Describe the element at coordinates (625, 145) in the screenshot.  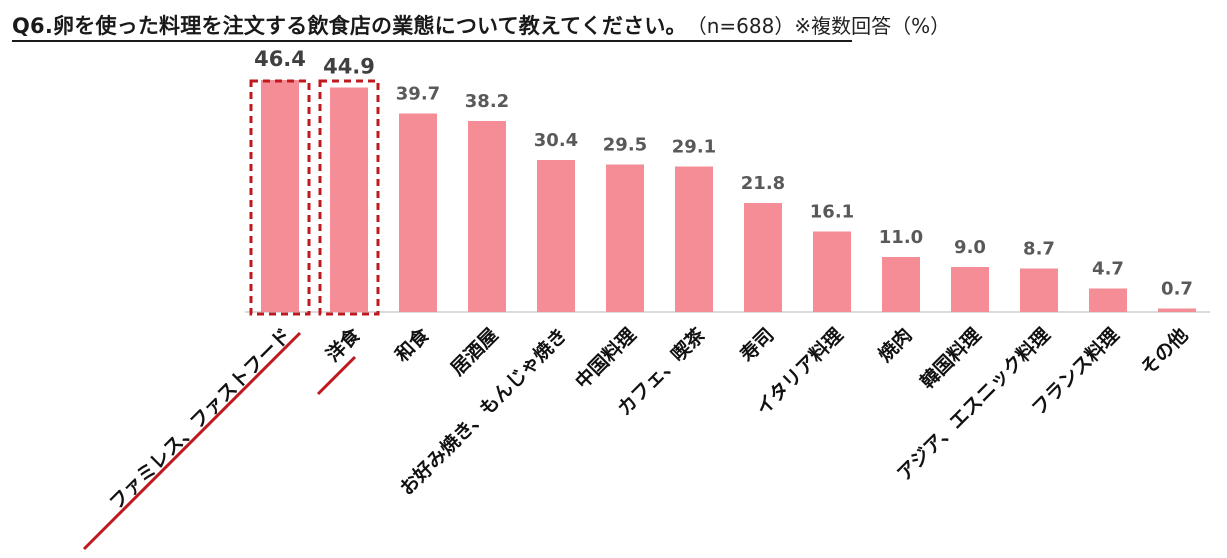
I see `data-label: 29.5` at that location.